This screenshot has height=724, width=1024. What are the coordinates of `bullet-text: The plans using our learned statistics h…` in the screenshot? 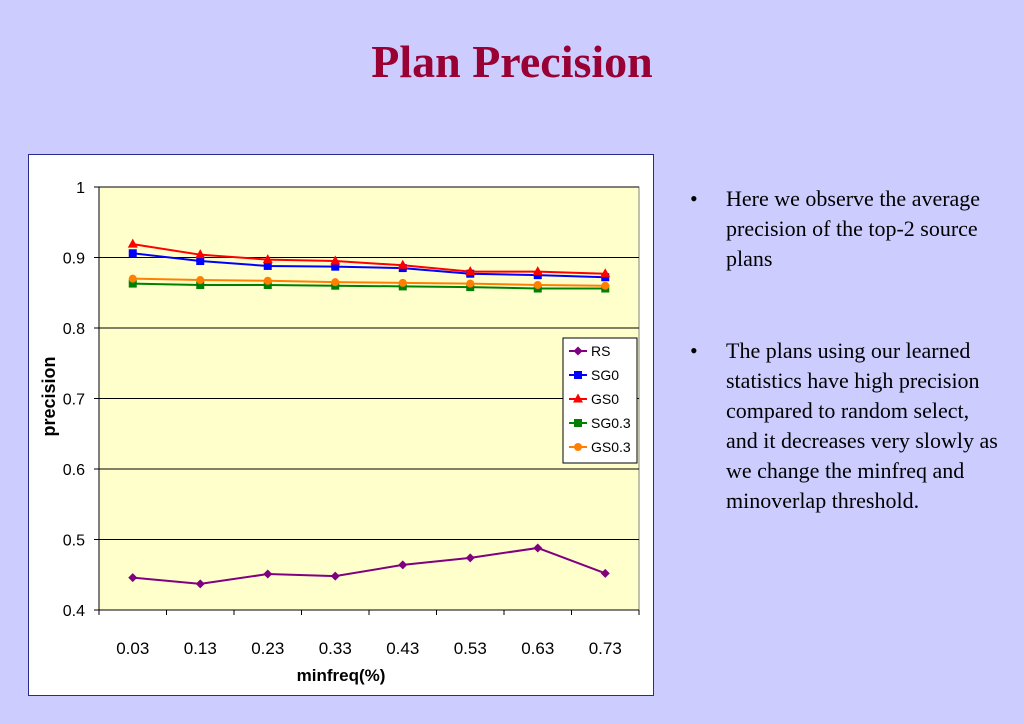 It's located at (862, 425).